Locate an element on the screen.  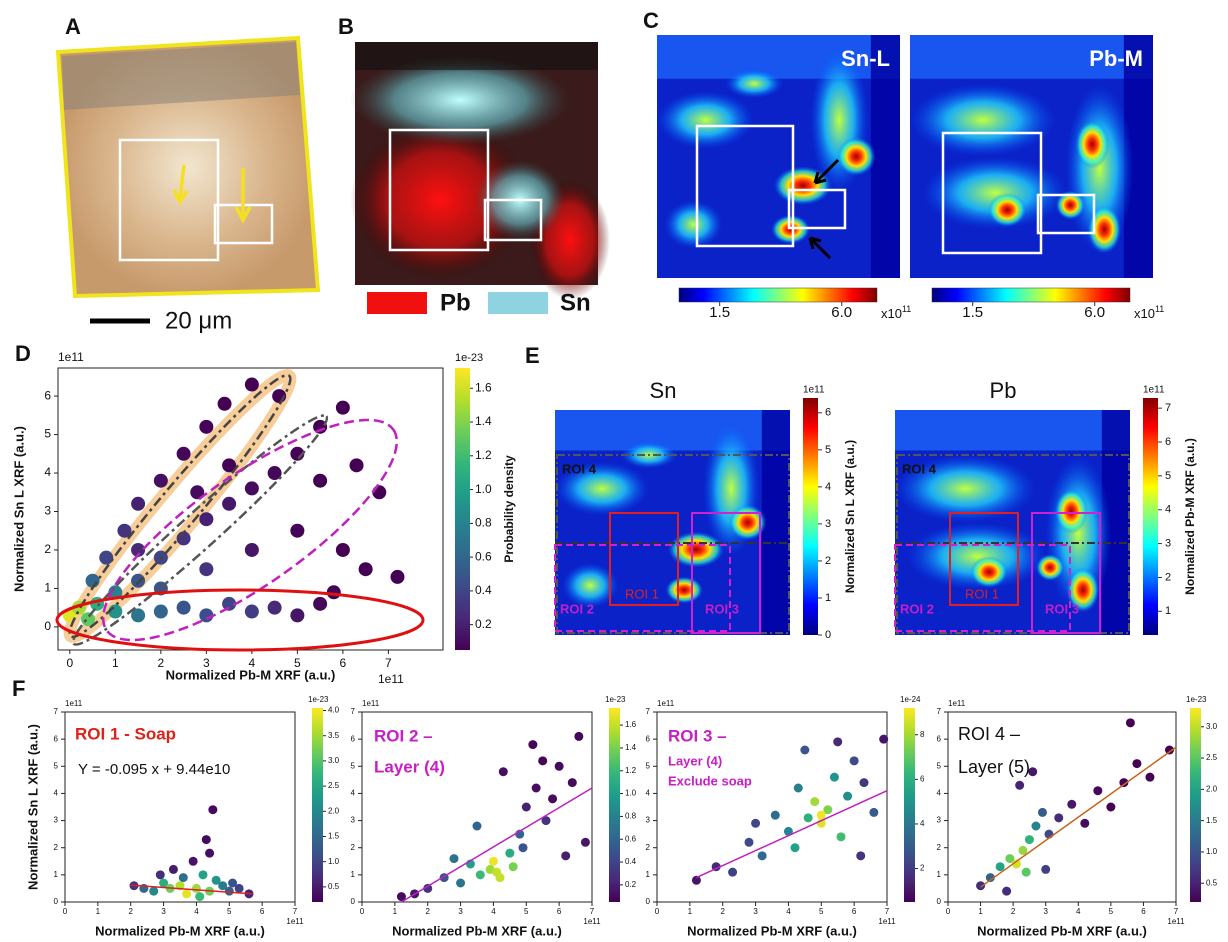
panel-label: C is located at coordinates (651, 20).